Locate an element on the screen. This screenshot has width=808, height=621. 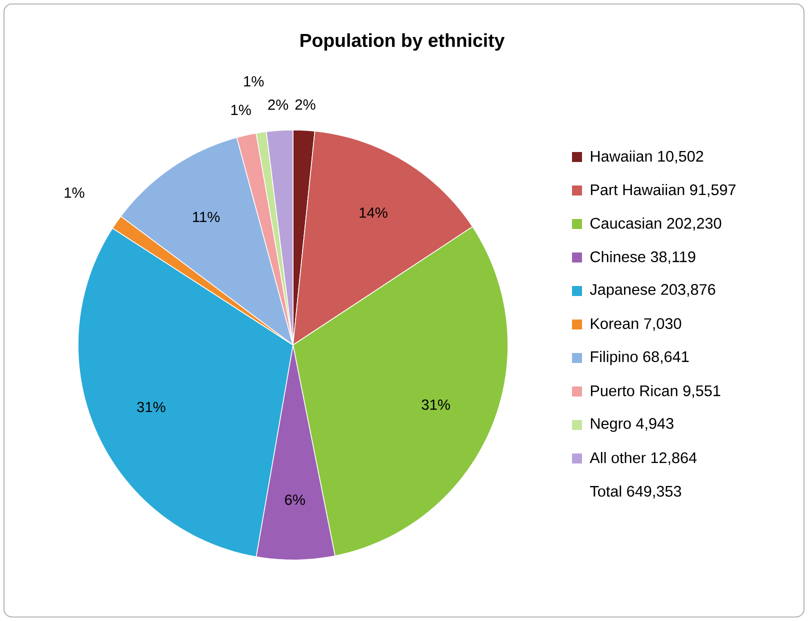
legend-label: Part Hawaiian 91,597 is located at coordinates (663, 191).